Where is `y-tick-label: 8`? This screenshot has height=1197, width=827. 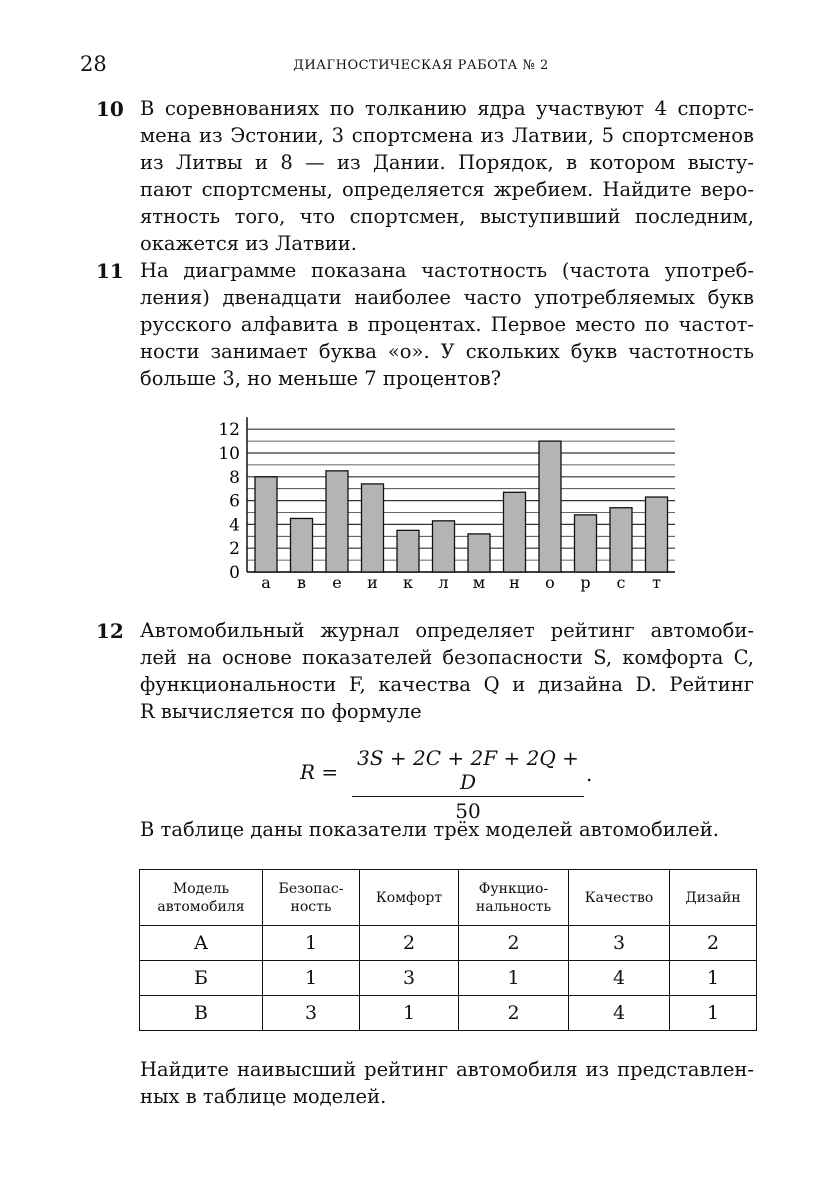 y-tick-label: 8 is located at coordinates (234, 478).